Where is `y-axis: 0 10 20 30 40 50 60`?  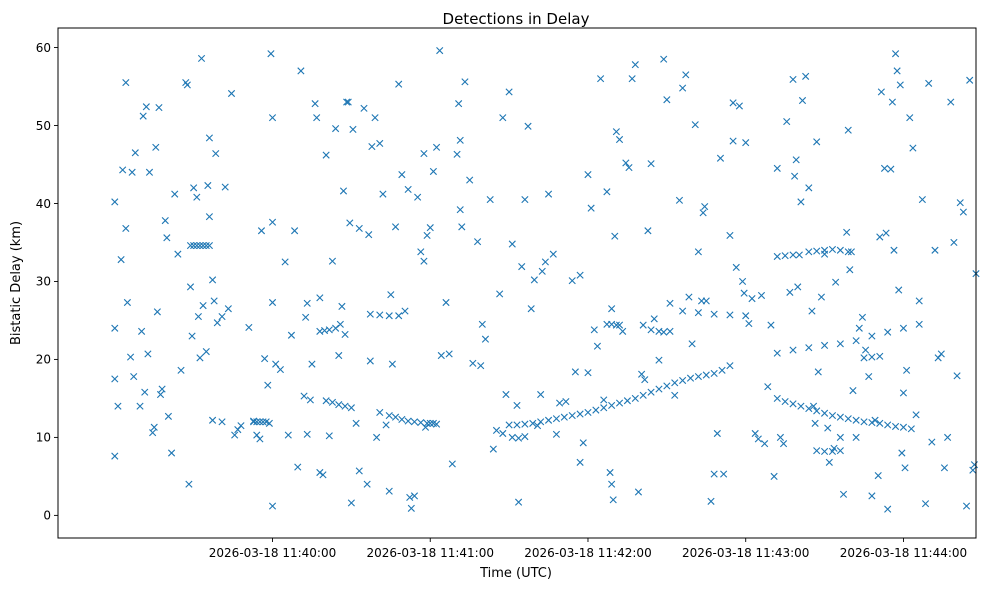
y-axis: 0 10 20 30 40 50 60 is located at coordinates (47, 282).